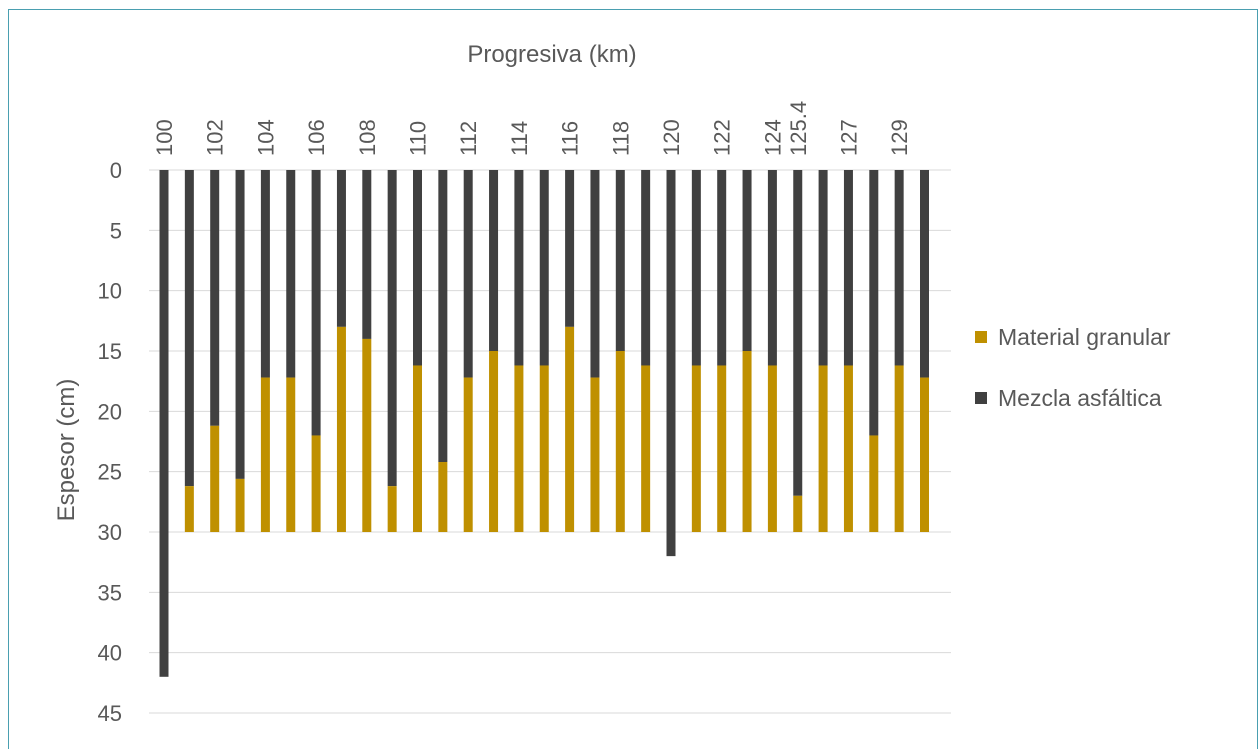  I want to click on legend-label-mezcla-asfaltica: Mezcla asfáltica, so click(1080, 398).